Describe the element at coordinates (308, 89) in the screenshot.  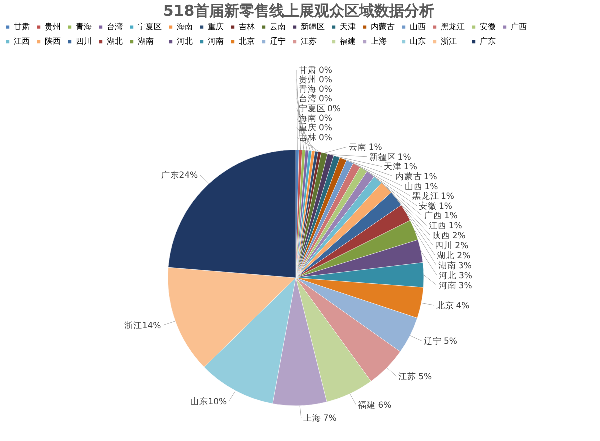
I see `slice-label: 青海` at that location.